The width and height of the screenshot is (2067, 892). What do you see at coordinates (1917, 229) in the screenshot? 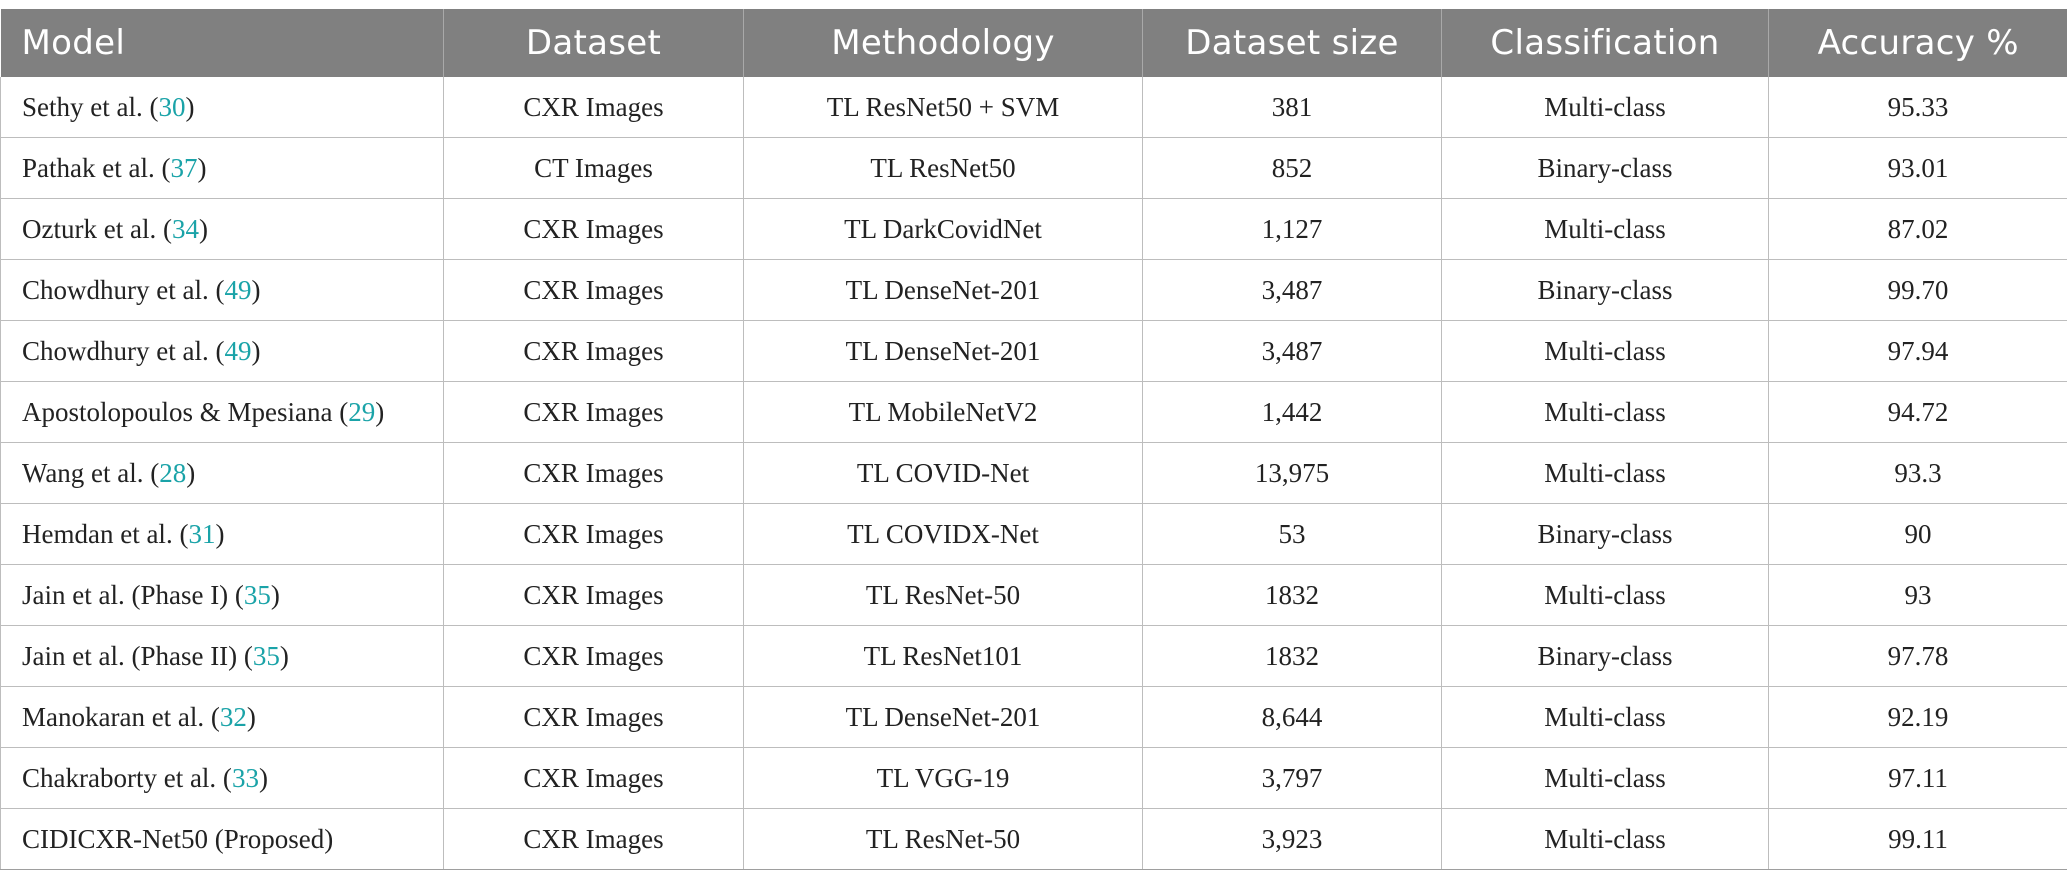
I see `cell-accuracy: 87.02` at bounding box center [1917, 229].